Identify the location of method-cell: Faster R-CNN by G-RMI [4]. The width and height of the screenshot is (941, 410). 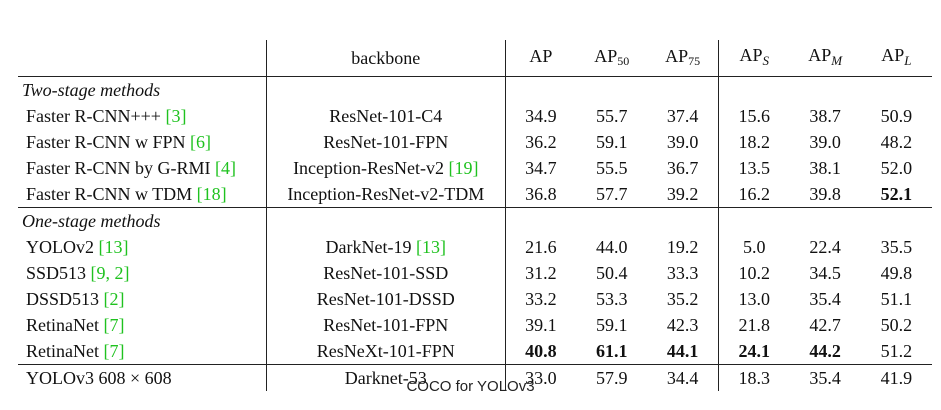
(142, 168).